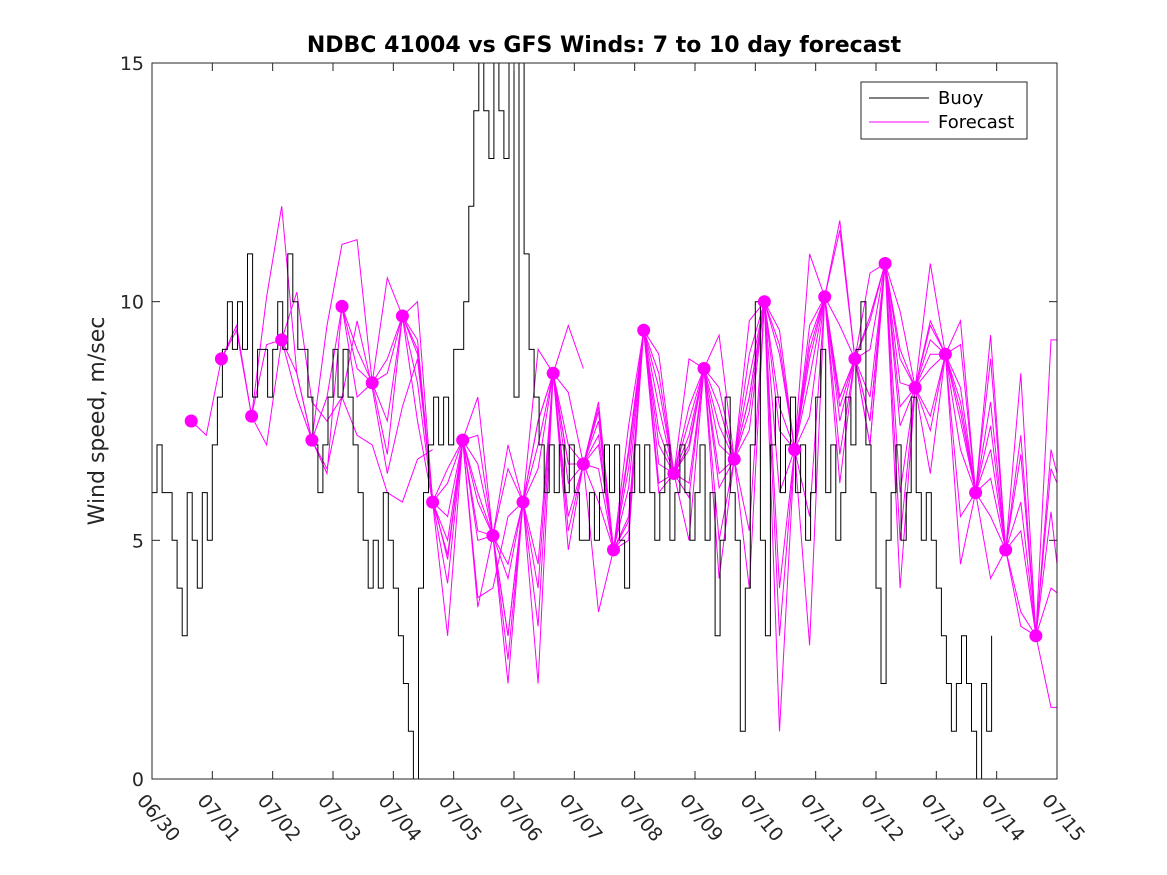 Image resolution: width=1167 pixels, height=875 pixels. What do you see at coordinates (132, 303) in the screenshot?
I see `y-tick-label-2: 10` at bounding box center [132, 303].